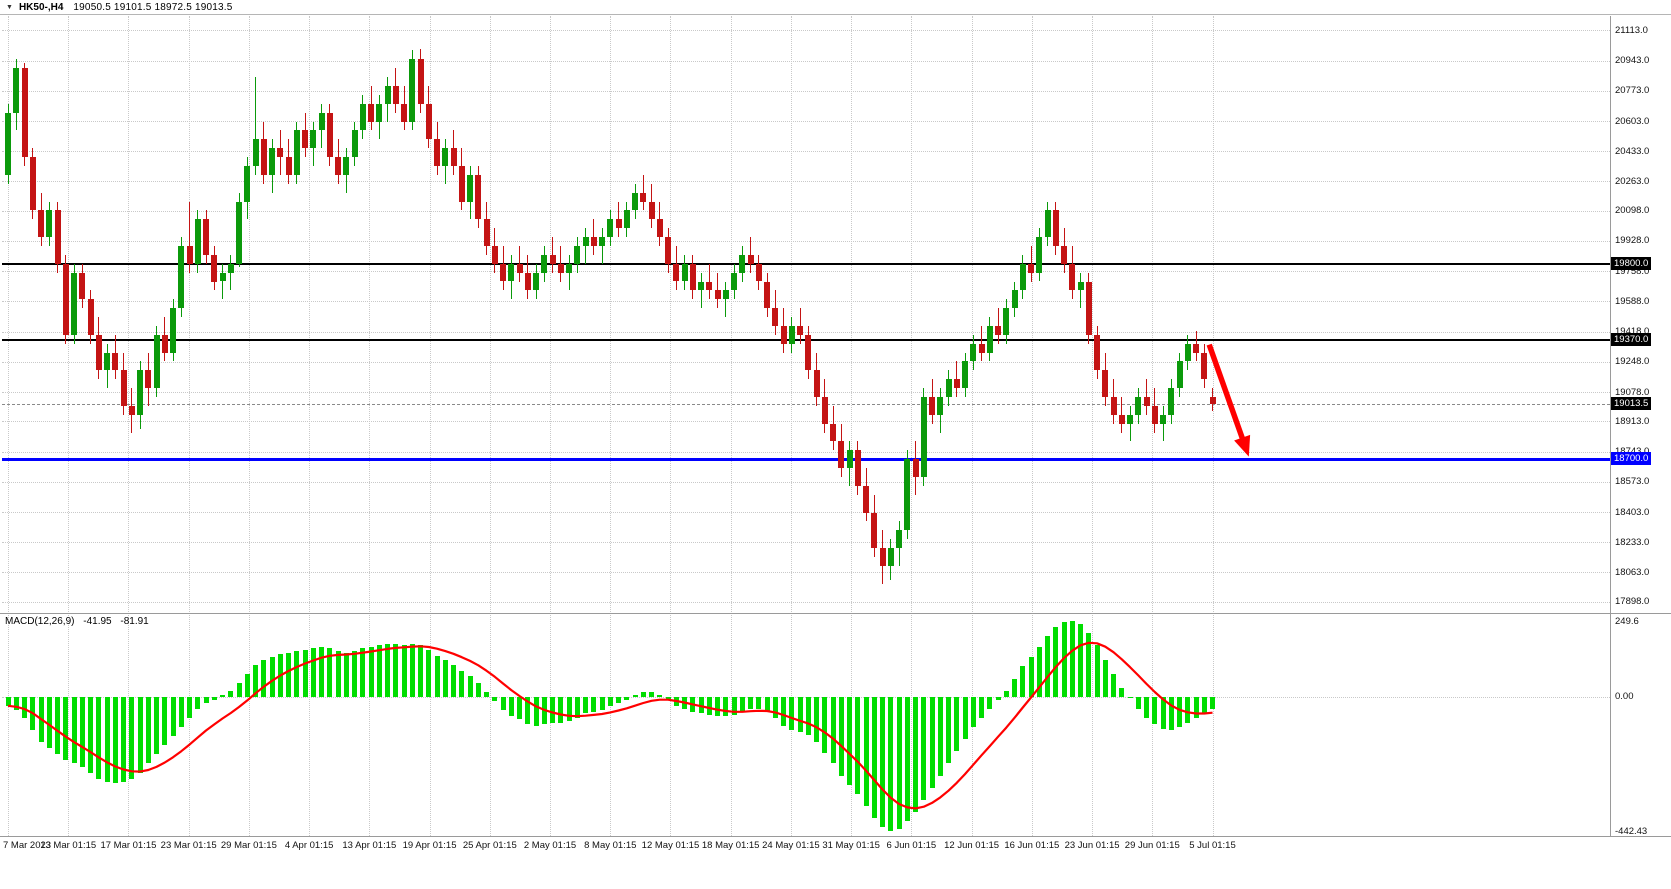 This screenshot has width=1671, height=889. What do you see at coordinates (1631, 263) in the screenshot?
I see `price-badge: 19800.0` at bounding box center [1631, 263].